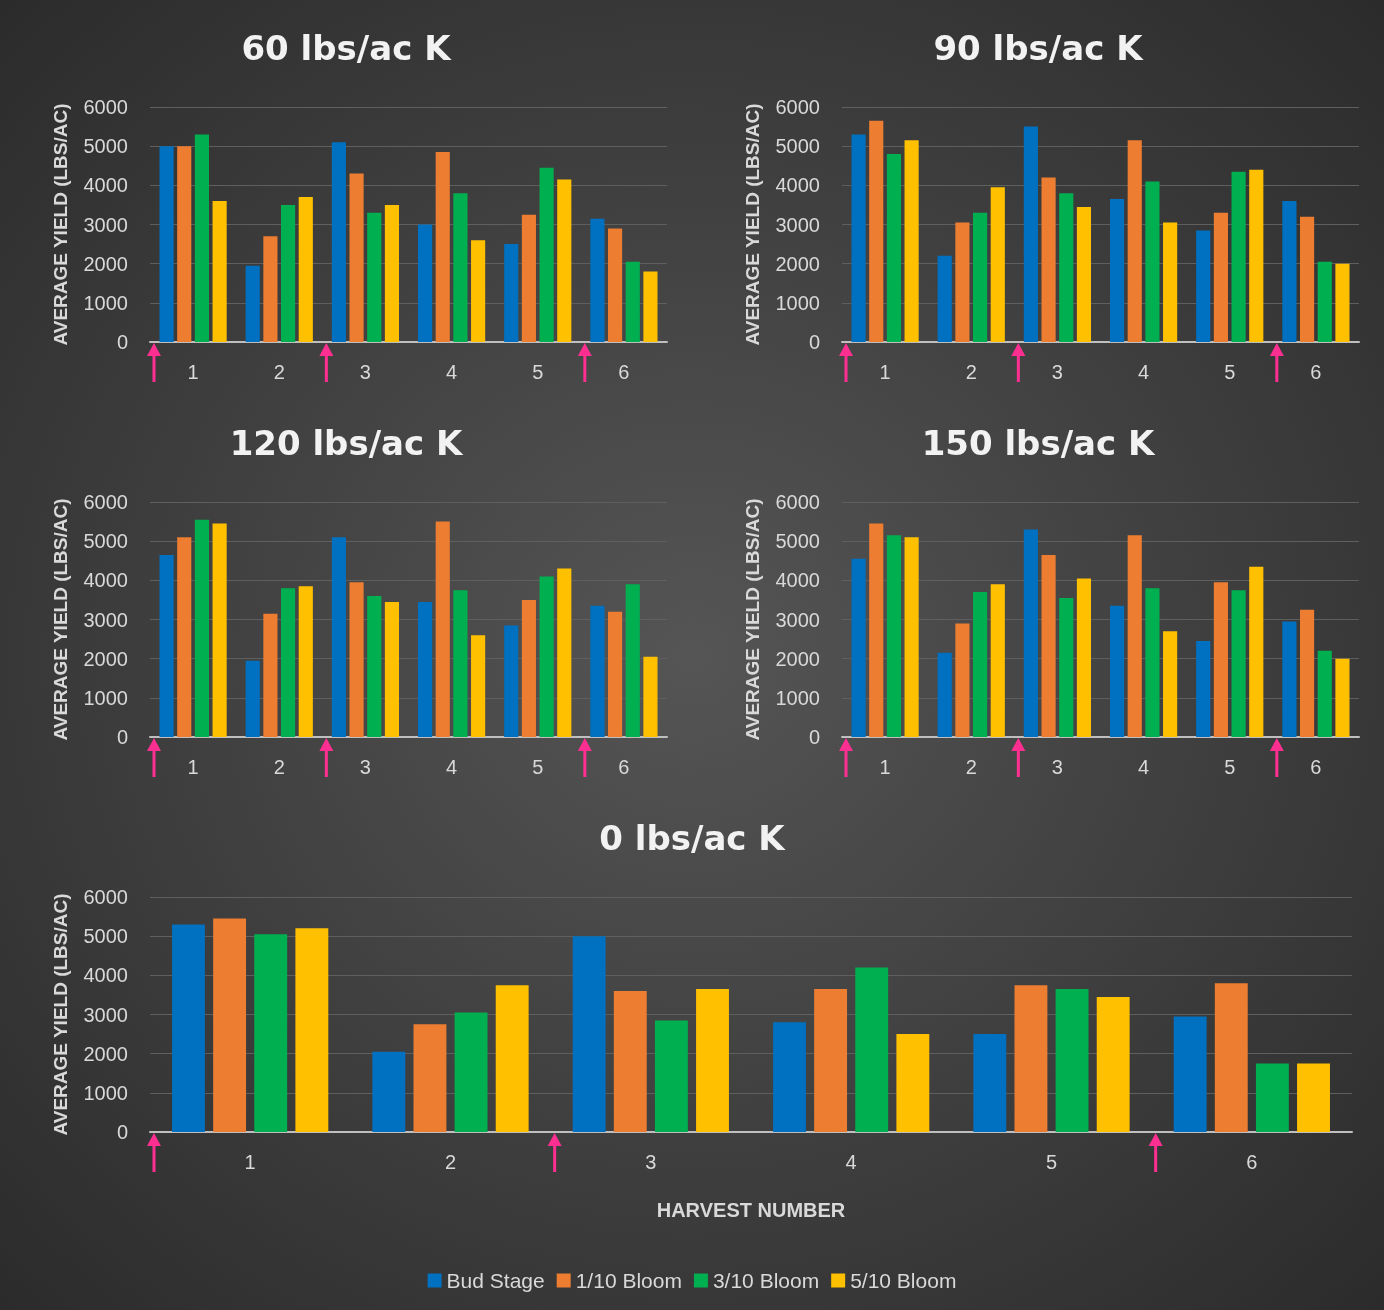  What do you see at coordinates (903, 1280) in the screenshot?
I see `legend-label: 5/10 Bloom` at bounding box center [903, 1280].